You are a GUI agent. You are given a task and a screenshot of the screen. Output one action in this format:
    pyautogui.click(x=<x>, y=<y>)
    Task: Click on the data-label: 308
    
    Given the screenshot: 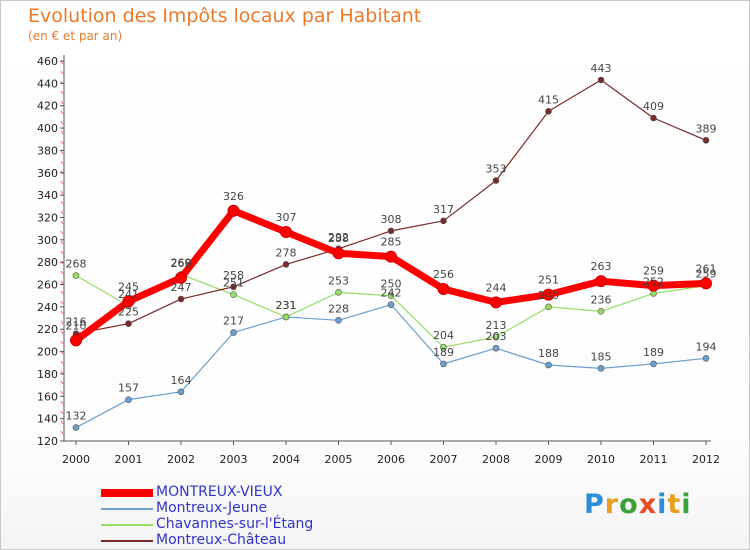 What is the action you would take?
    pyautogui.click(x=391, y=219)
    